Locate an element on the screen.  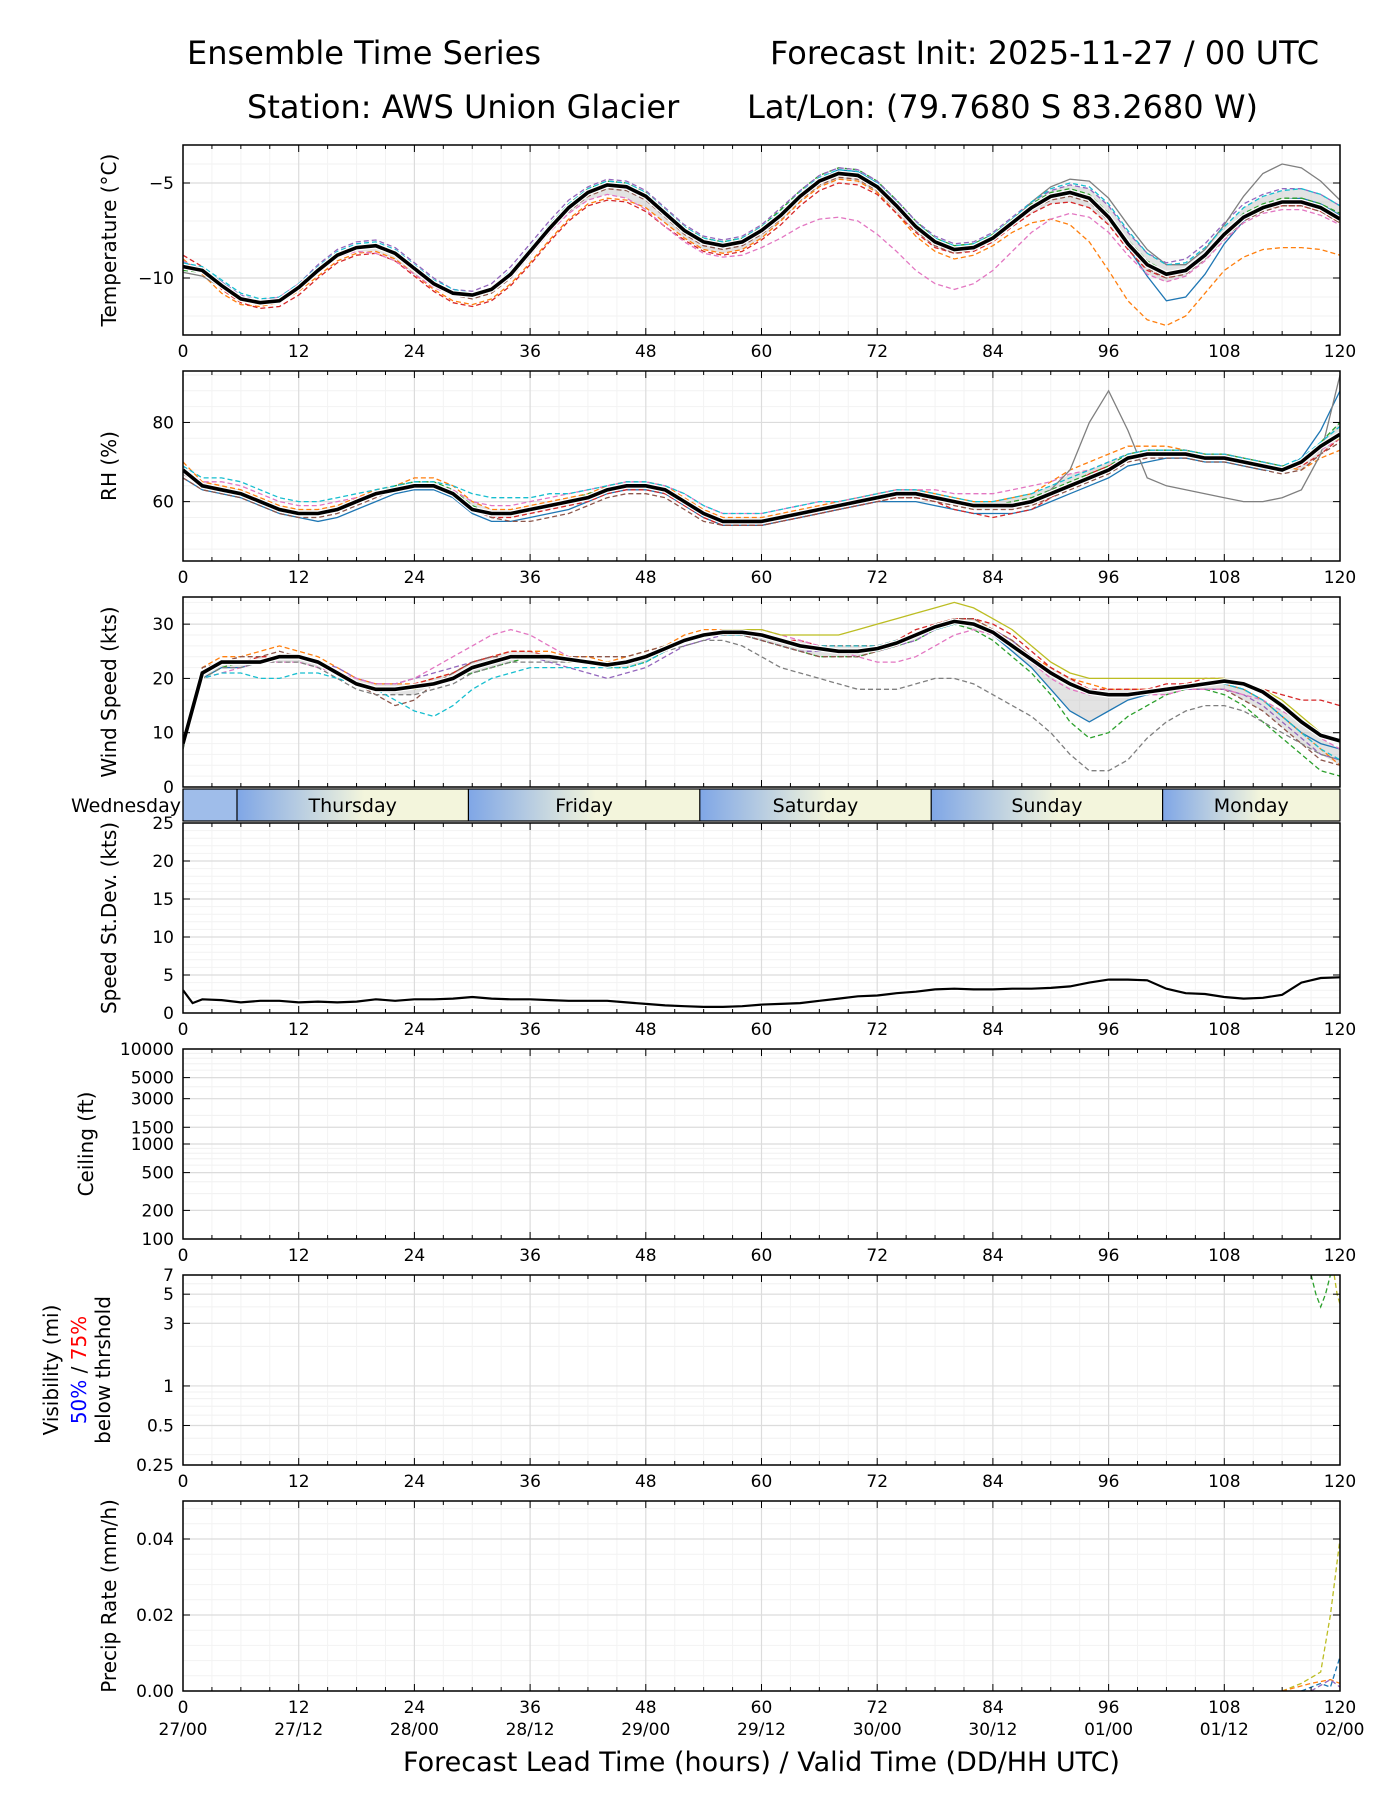
y-tick-label: 20 is located at coordinates (163, 862).